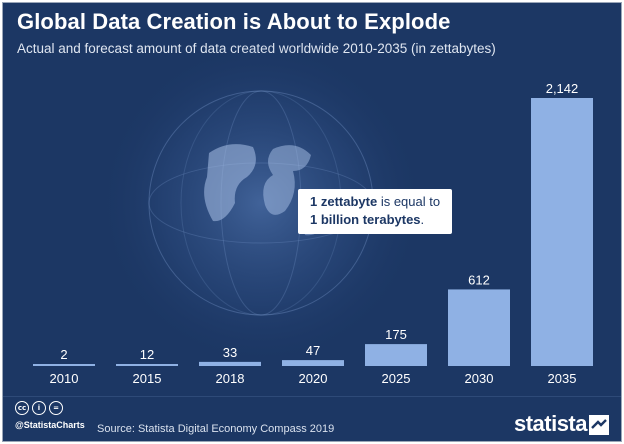  Describe the element at coordinates (50, 425) in the screenshot. I see `social-handle: @StatistaCharts` at that location.